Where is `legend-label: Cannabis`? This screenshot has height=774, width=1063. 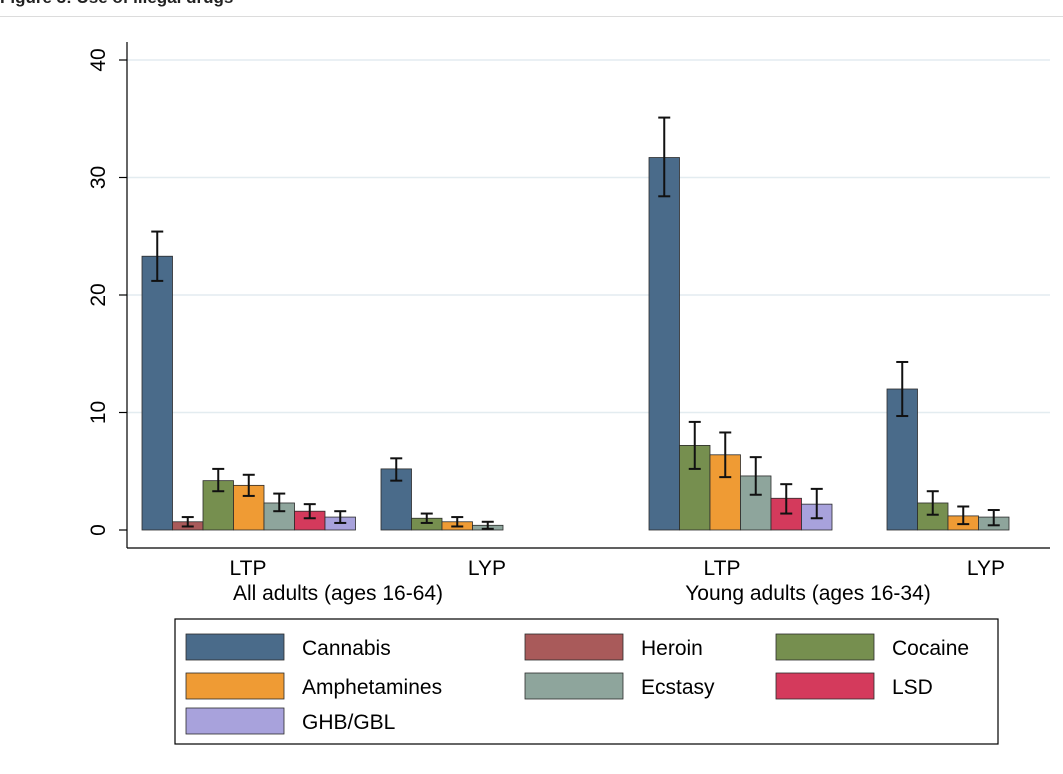
legend-label: Cannabis is located at coordinates (346, 648).